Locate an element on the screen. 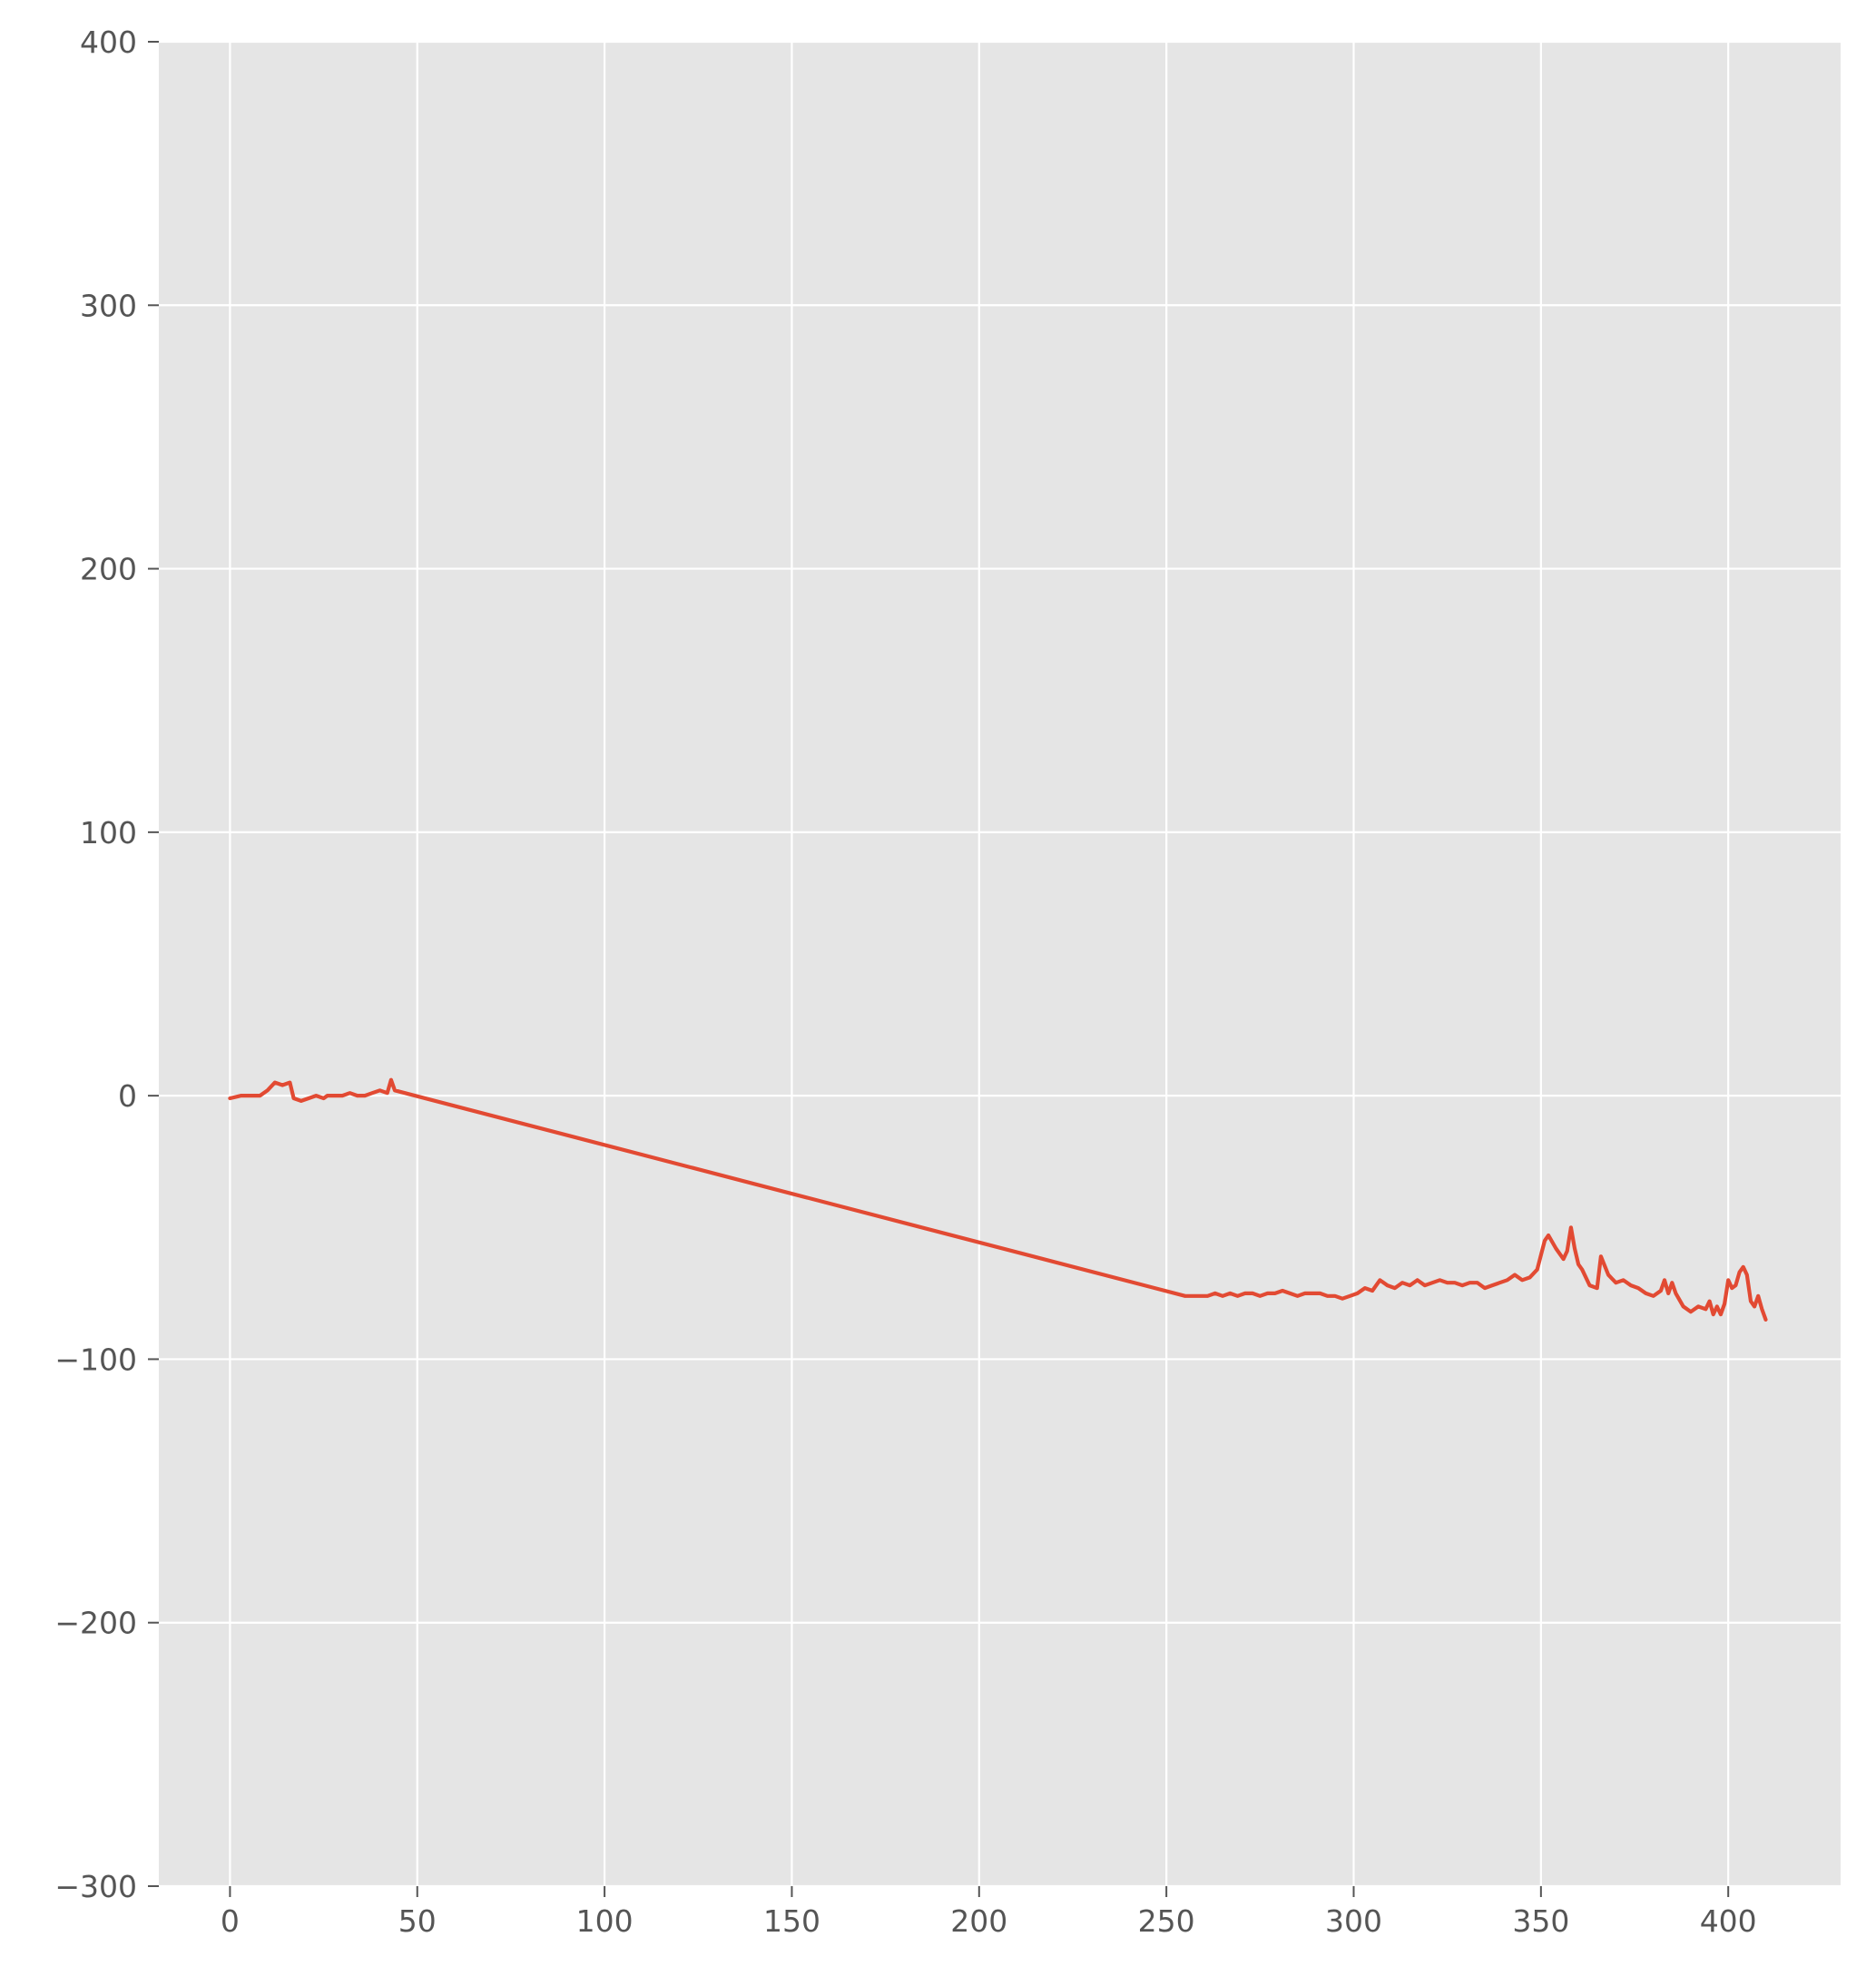  y-tick-label: −100 is located at coordinates (96, 1359).